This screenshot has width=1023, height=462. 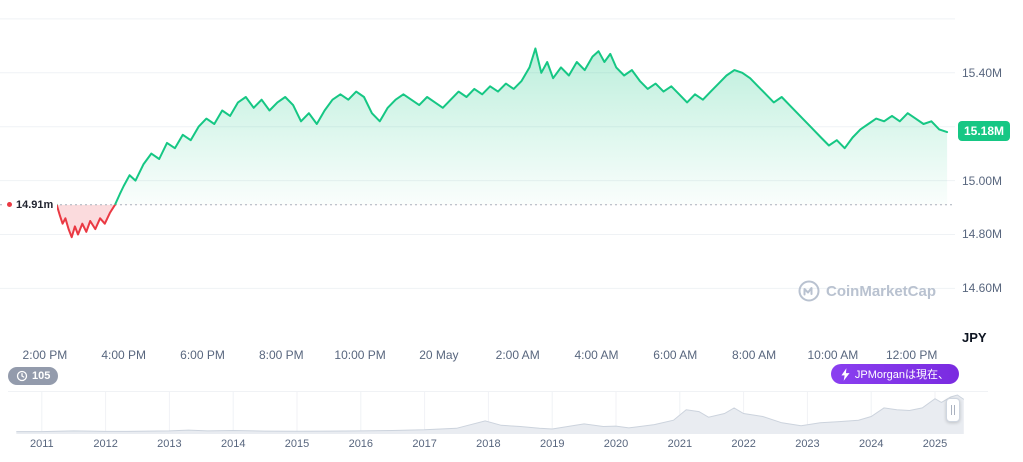 I want to click on x-axis-label: 6:00 PM, so click(x=202, y=355).